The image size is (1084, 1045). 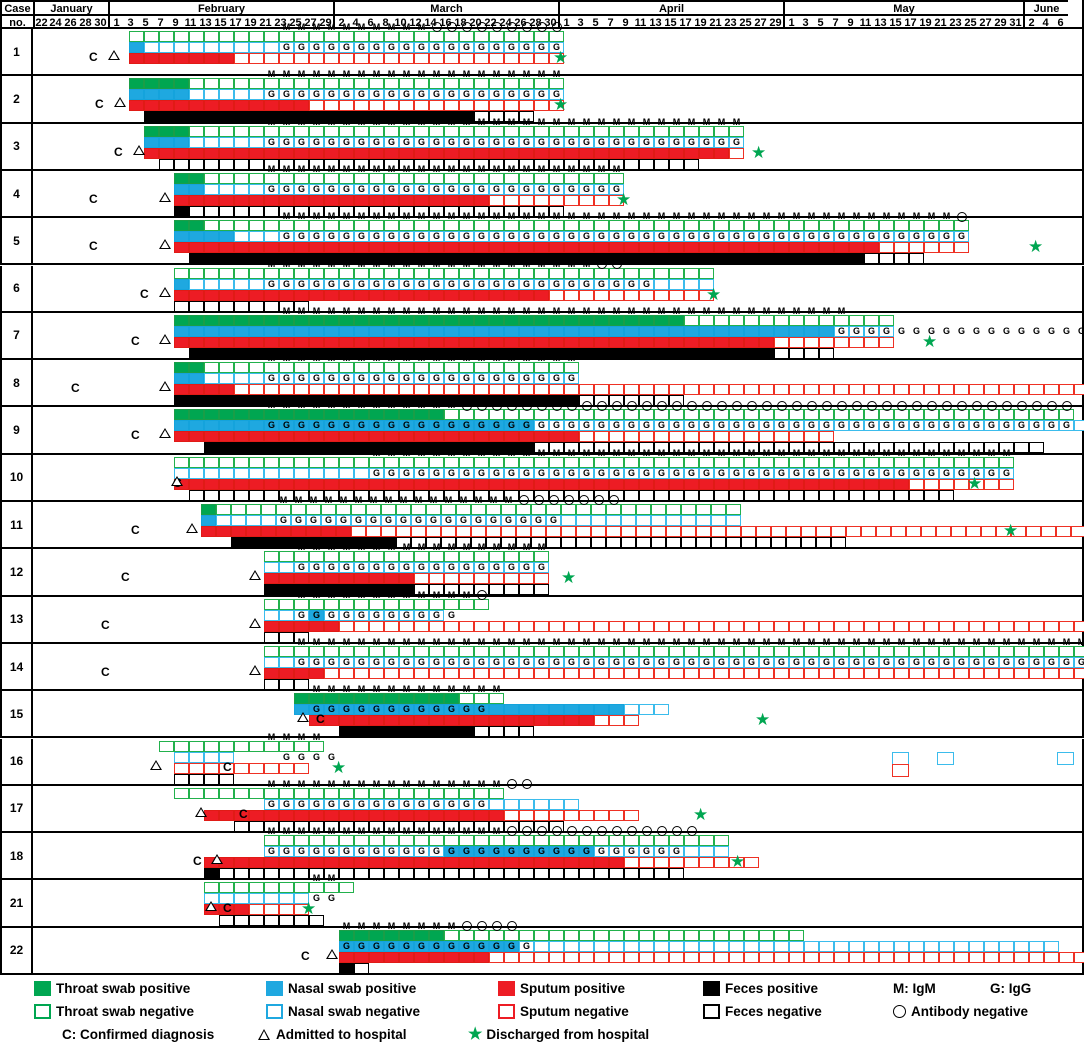 What do you see at coordinates (16, 808) in the screenshot?
I see `case-number: 17` at bounding box center [16, 808].